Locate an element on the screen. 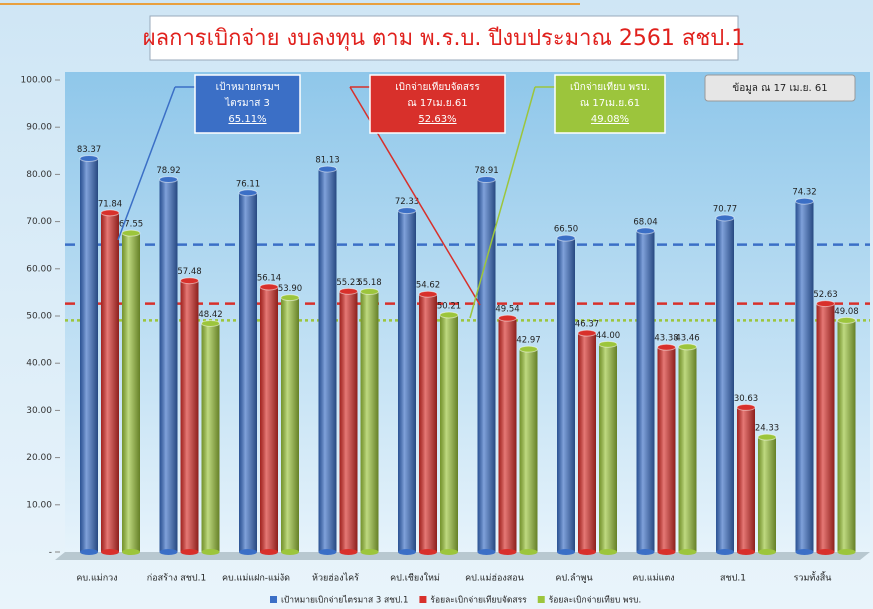 This screenshot has height=609, width=873. callout-text: ไตรมาส 3 is located at coordinates (247, 103).